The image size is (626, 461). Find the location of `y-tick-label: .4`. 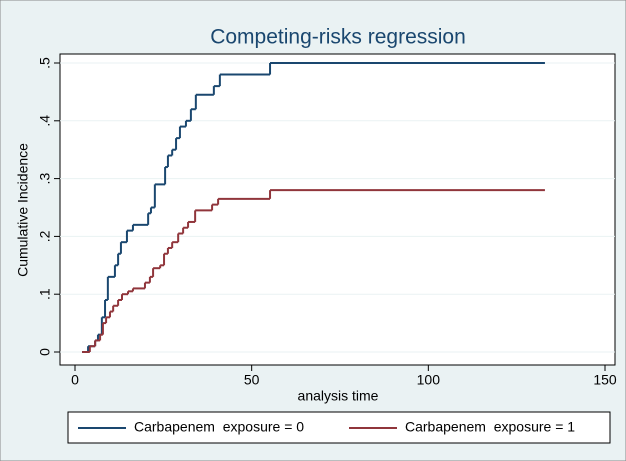

y-tick-label: .4 is located at coordinates (45, 121).